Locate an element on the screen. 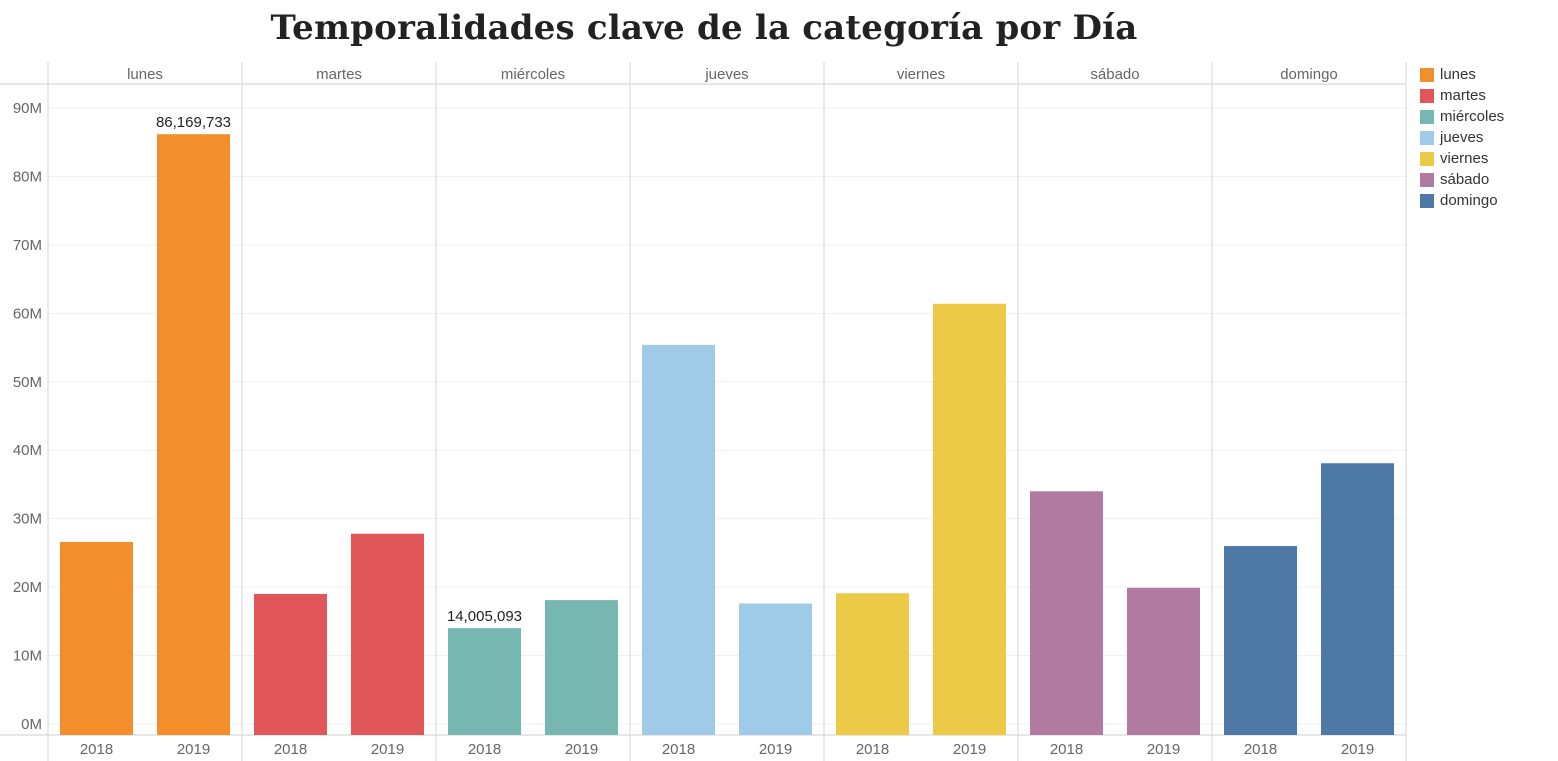 Image resolution: width=1558 pixels, height=761 pixels. legend-label: jueves is located at coordinates (1462, 137).